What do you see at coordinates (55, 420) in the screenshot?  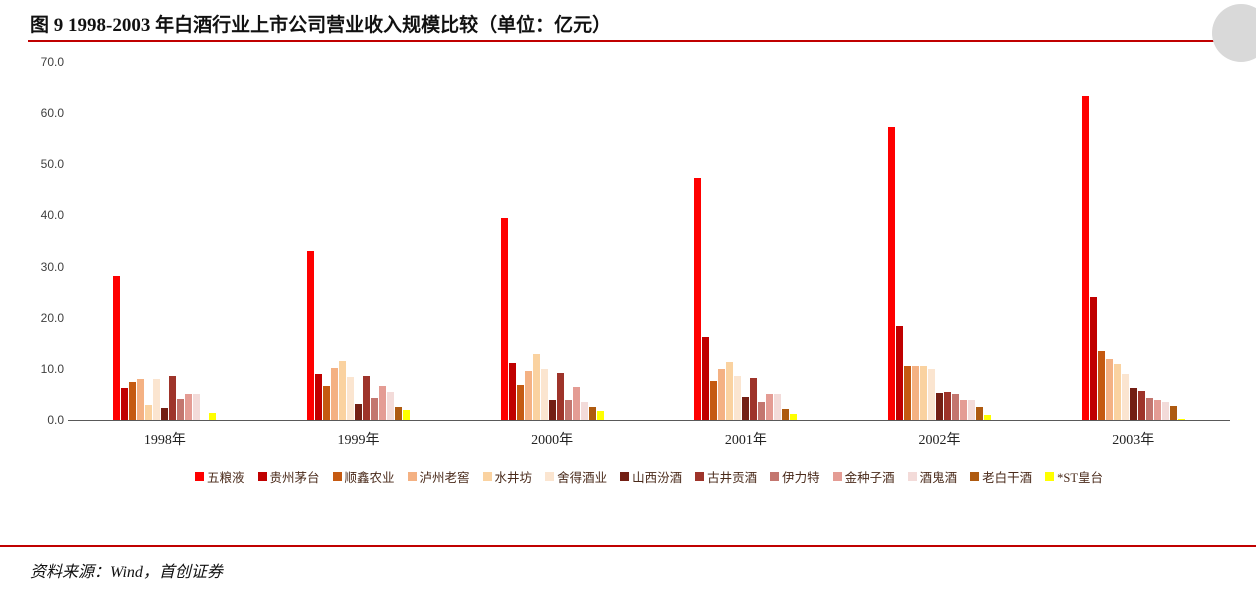 I see `y-tick-label: 0.0` at bounding box center [55, 420].